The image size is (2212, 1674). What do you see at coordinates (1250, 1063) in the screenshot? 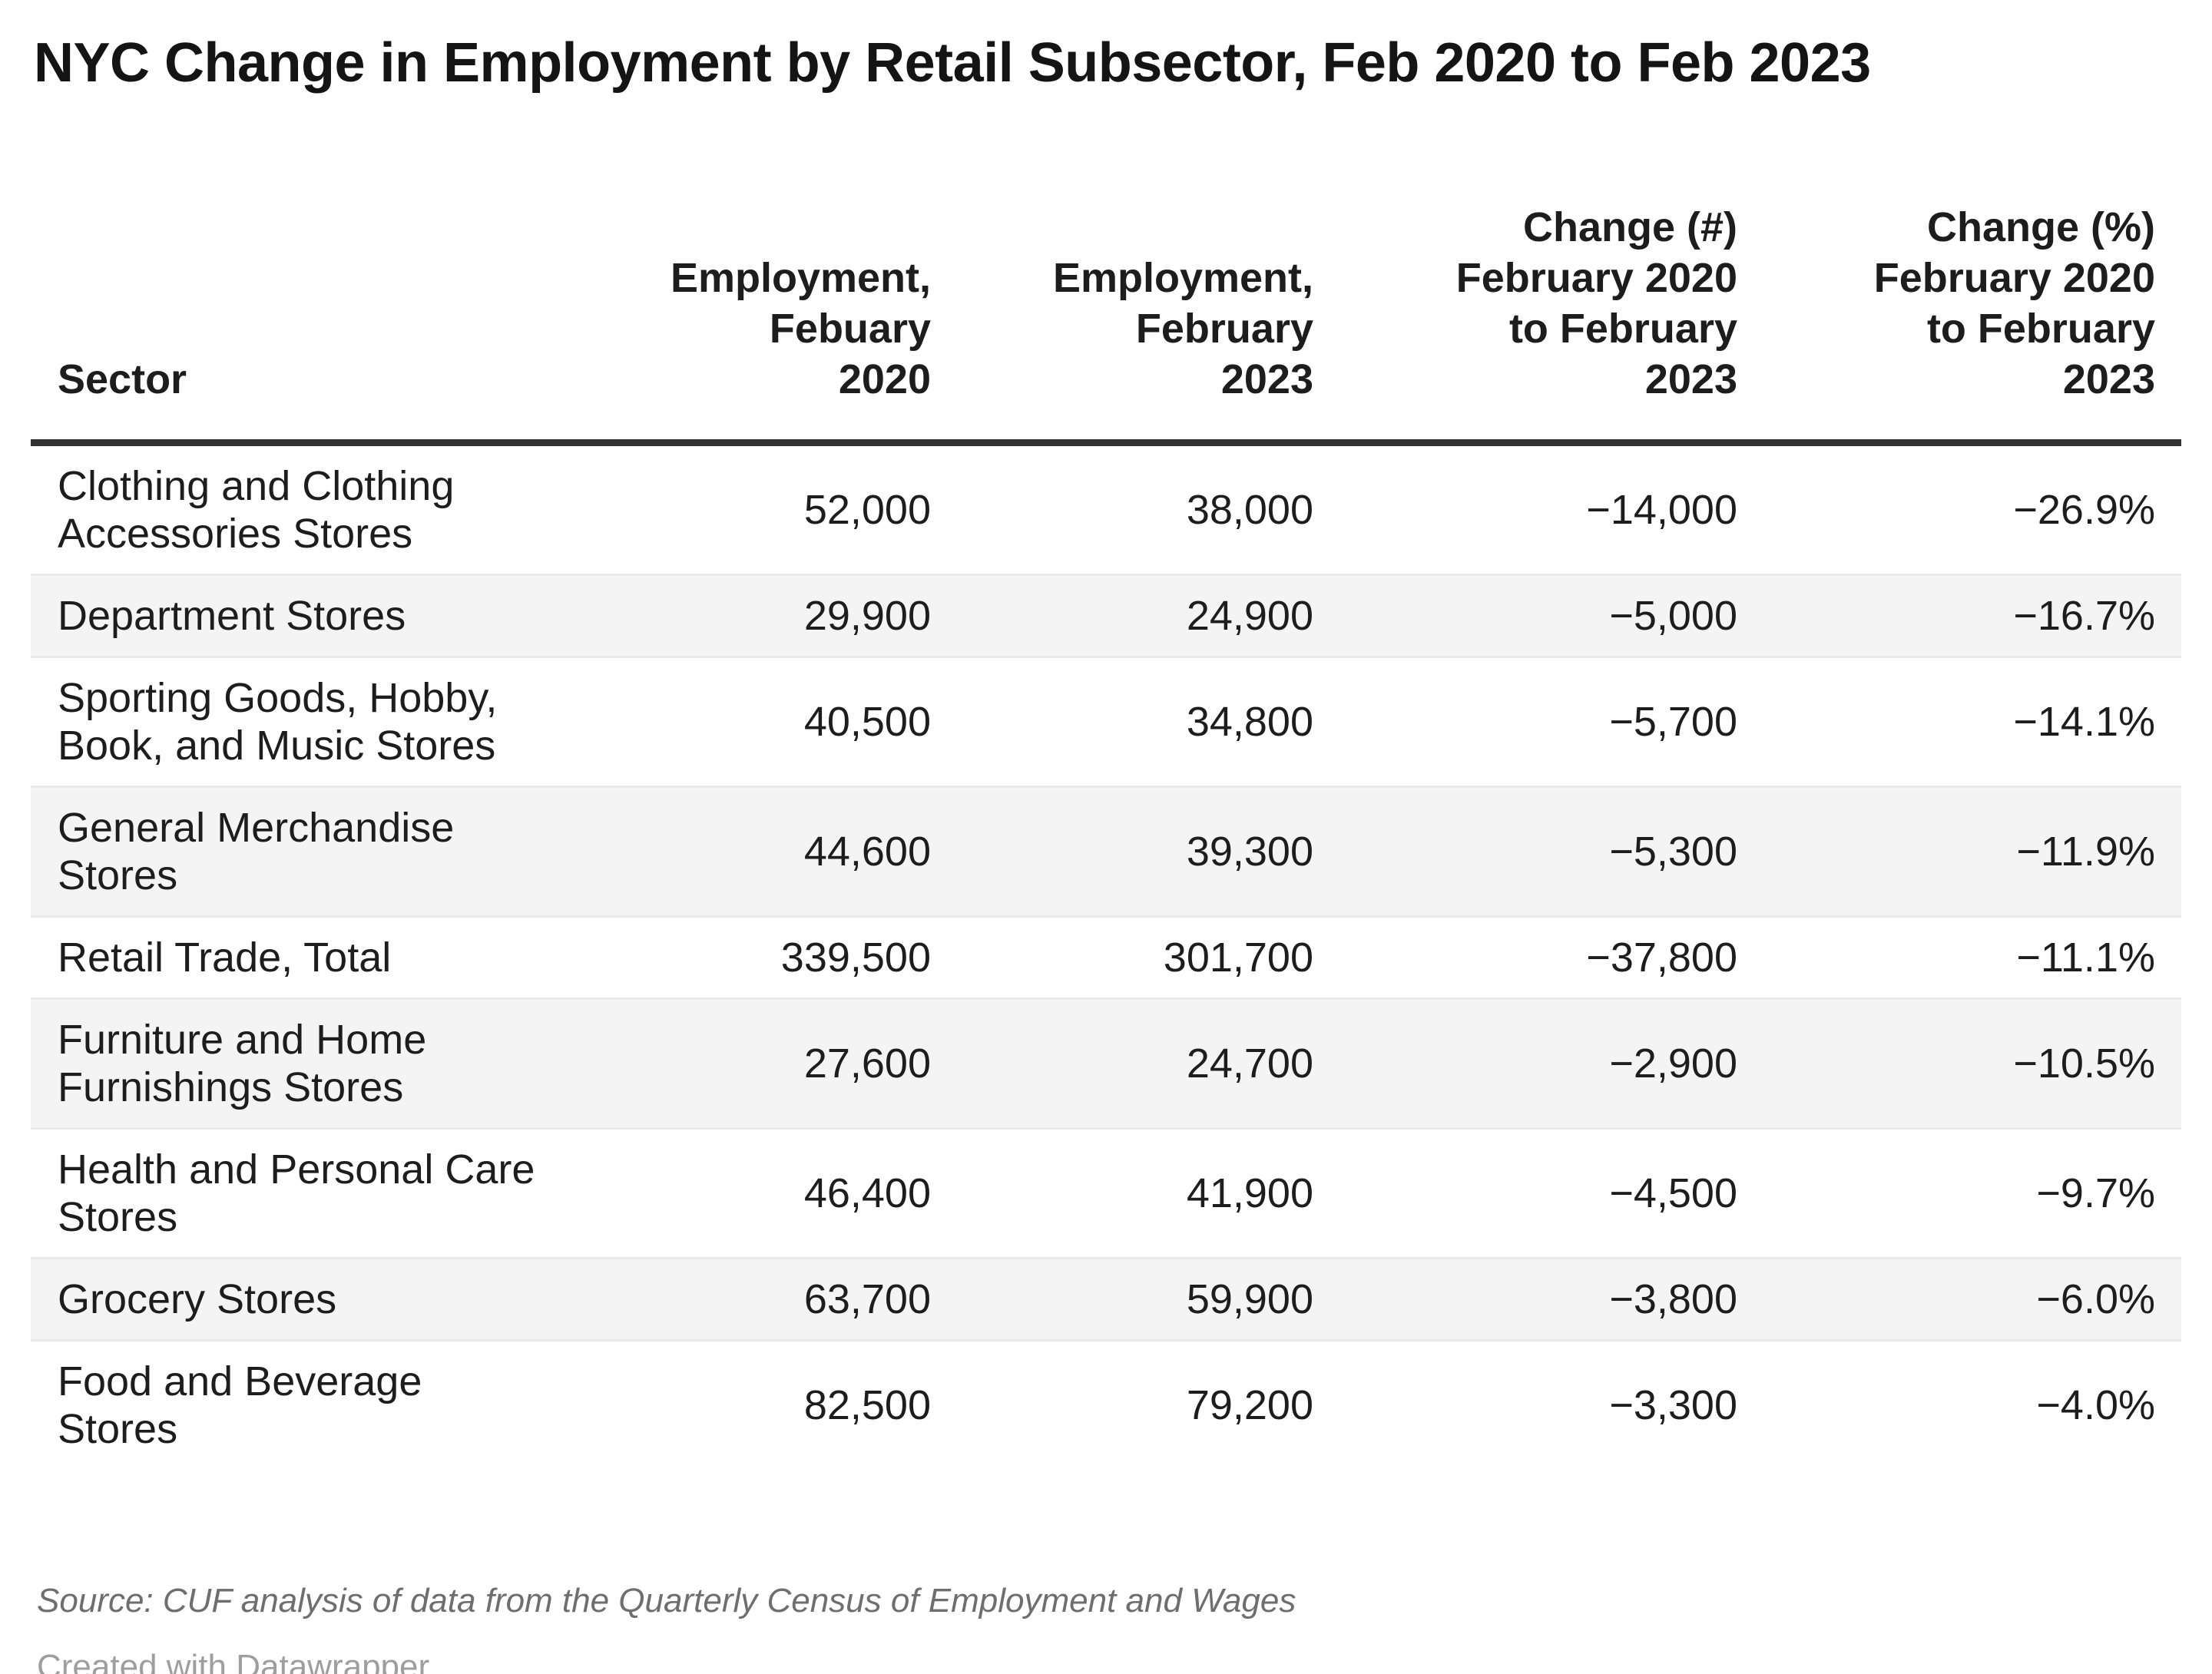
I see `employment-2023-cell: 24,700` at bounding box center [1250, 1063].